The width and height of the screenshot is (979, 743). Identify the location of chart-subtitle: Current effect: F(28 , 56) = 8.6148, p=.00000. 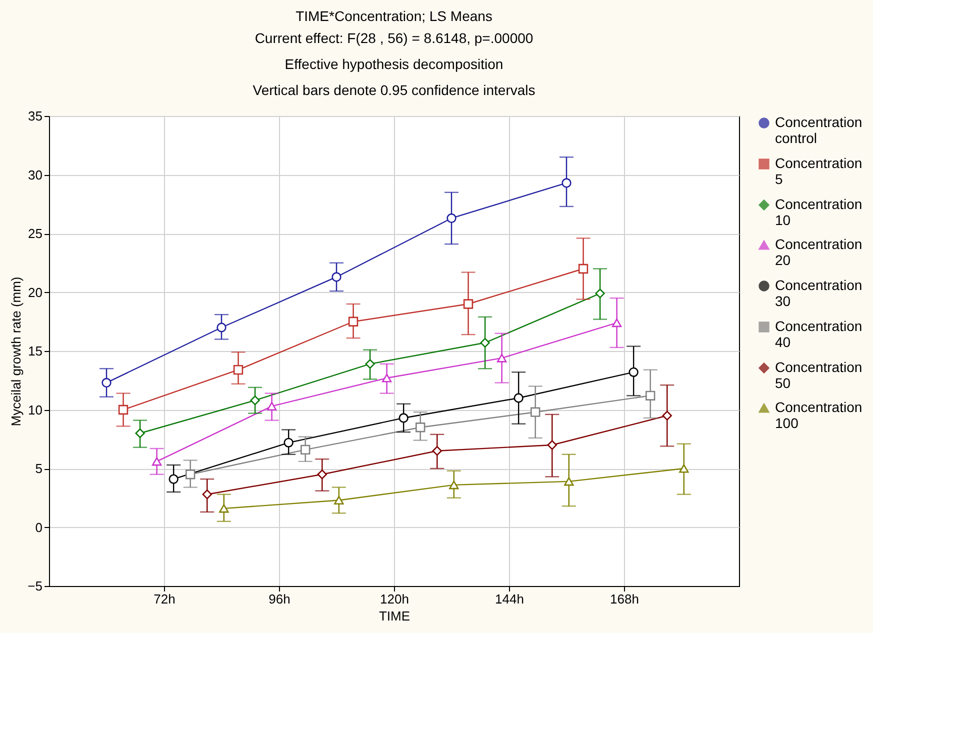
(394, 38).